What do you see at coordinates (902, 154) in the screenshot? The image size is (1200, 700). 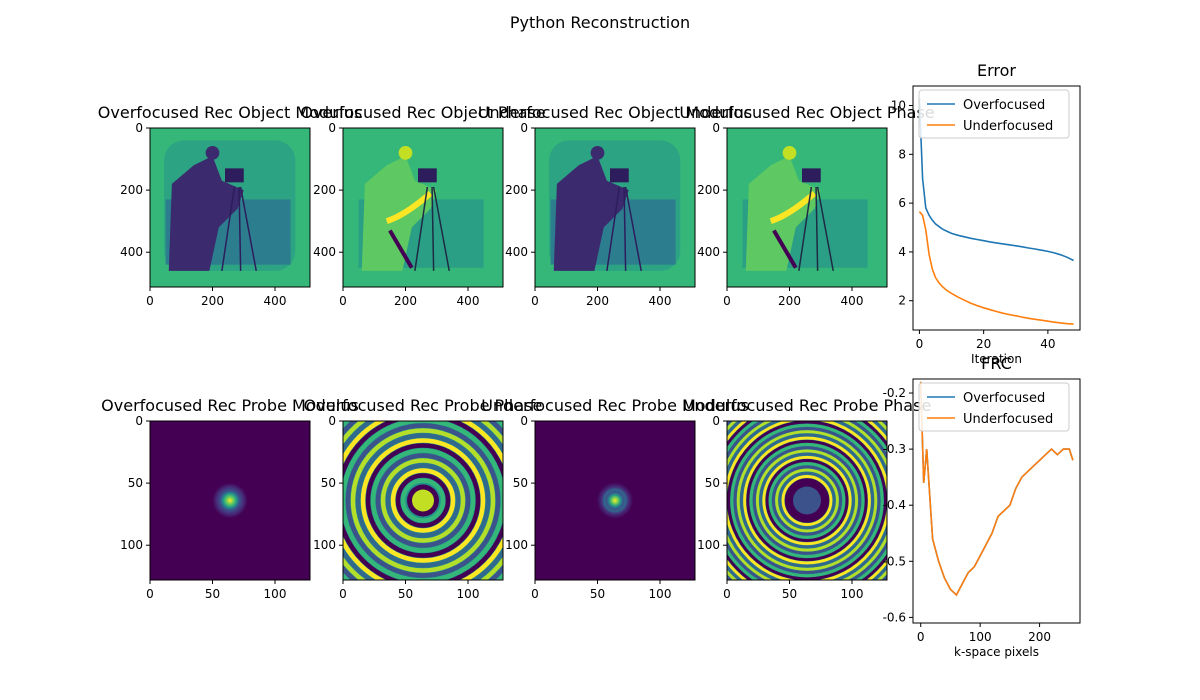 I see `y-tick-label: 8` at bounding box center [902, 154].